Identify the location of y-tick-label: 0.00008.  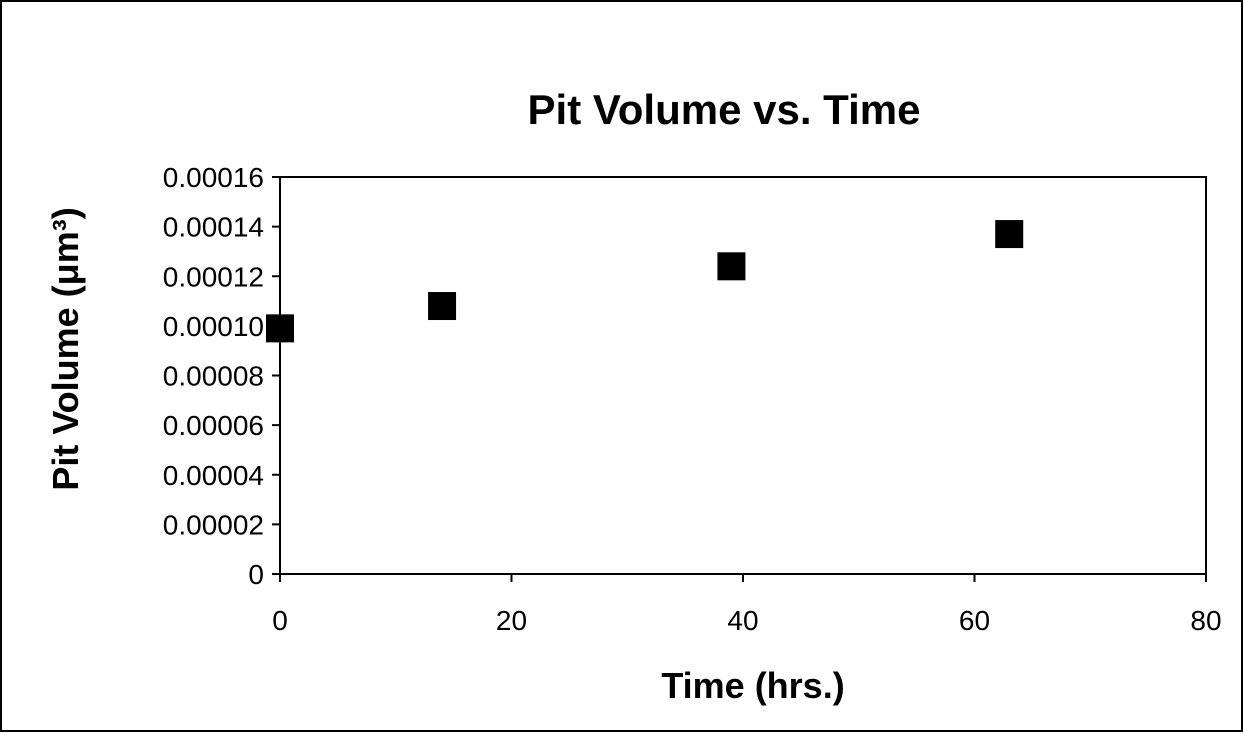
(213, 376).